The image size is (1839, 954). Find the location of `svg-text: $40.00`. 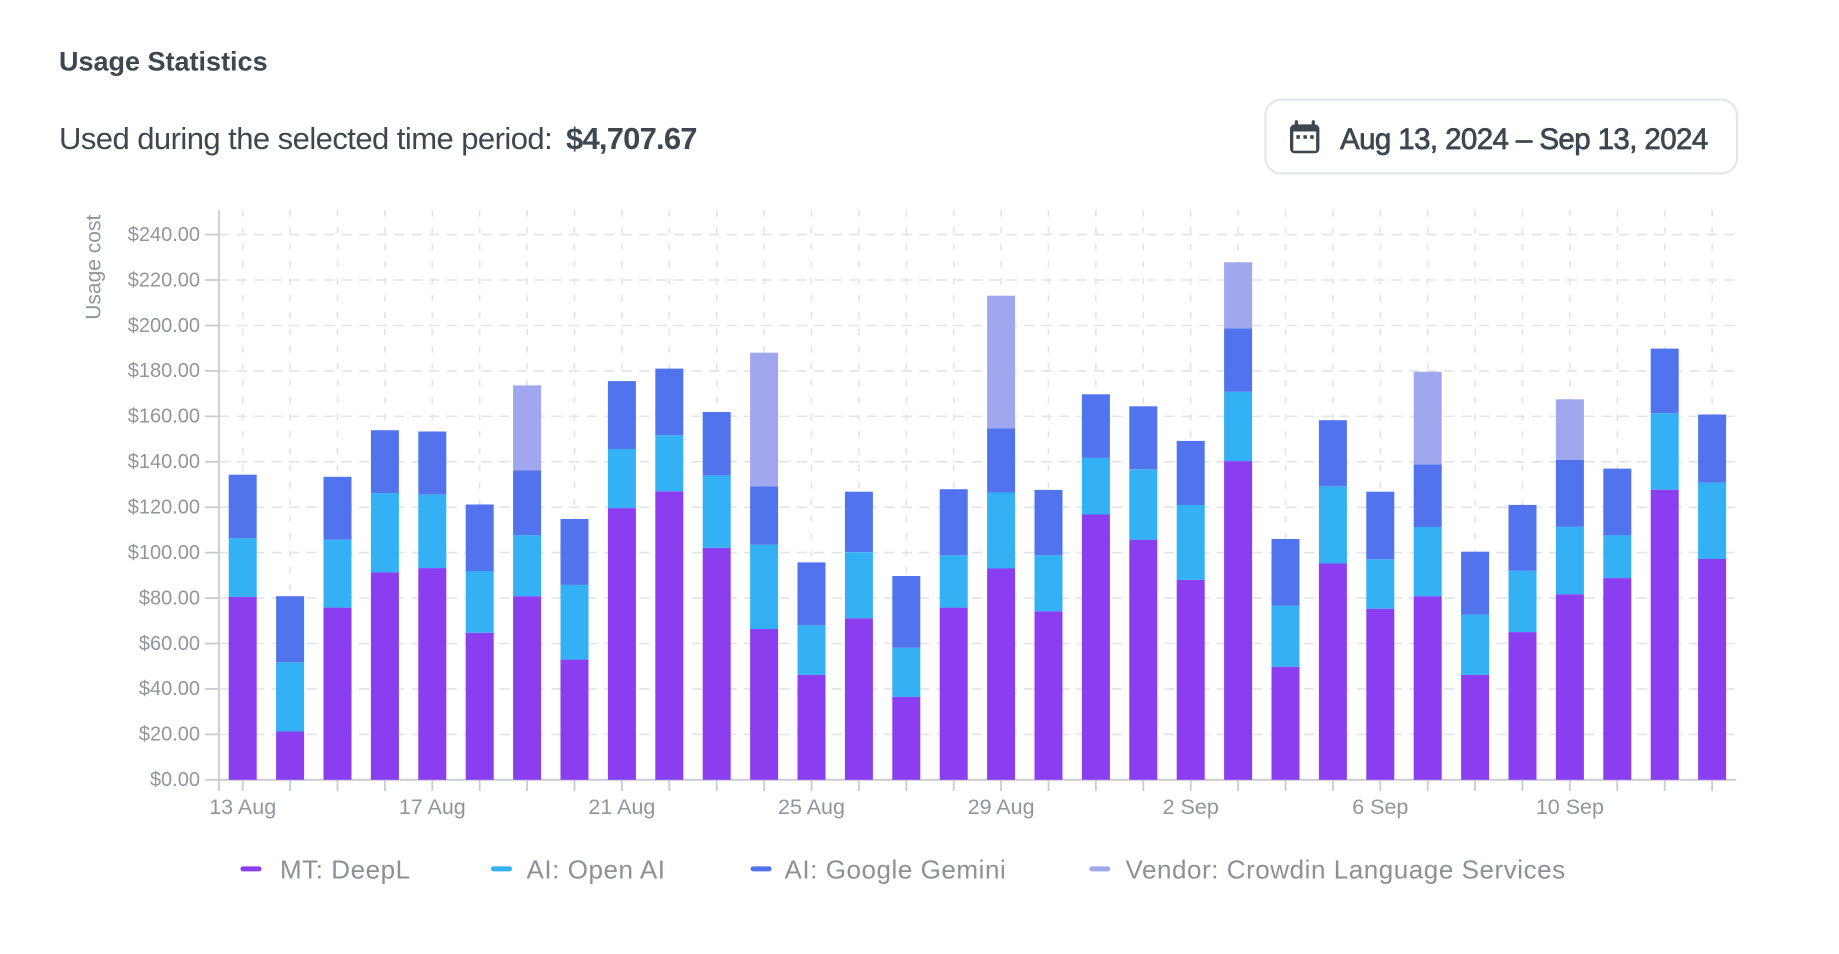

svg-text: $40.00 is located at coordinates (169, 689).